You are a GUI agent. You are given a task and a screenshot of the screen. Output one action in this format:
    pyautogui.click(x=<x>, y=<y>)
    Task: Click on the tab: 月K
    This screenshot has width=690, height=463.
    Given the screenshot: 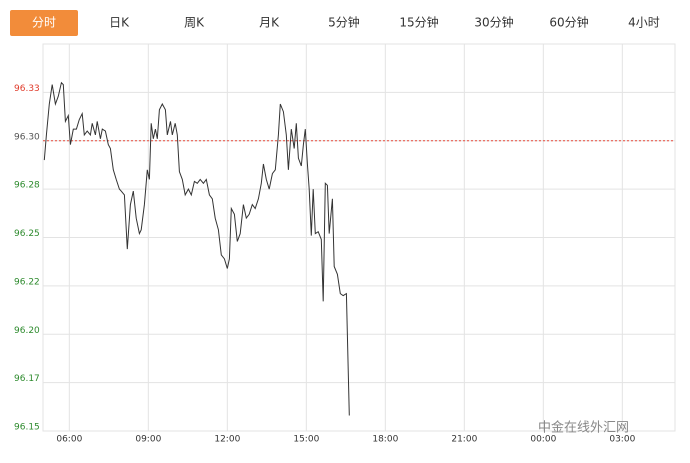 What is the action you would take?
    pyautogui.click(x=269, y=23)
    